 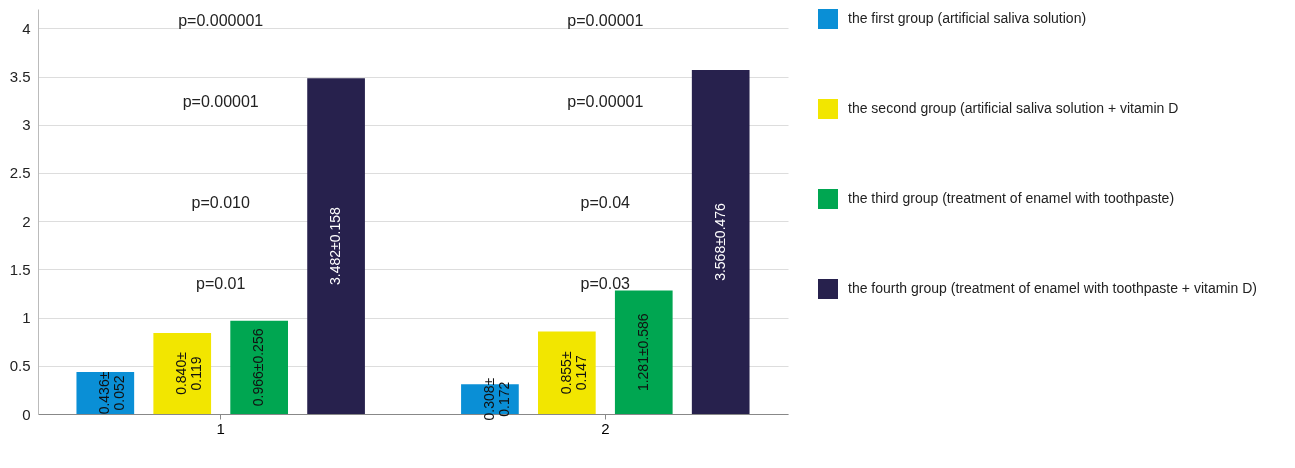 What do you see at coordinates (20, 366) in the screenshot?
I see `y-tick-label: 0.5` at bounding box center [20, 366].